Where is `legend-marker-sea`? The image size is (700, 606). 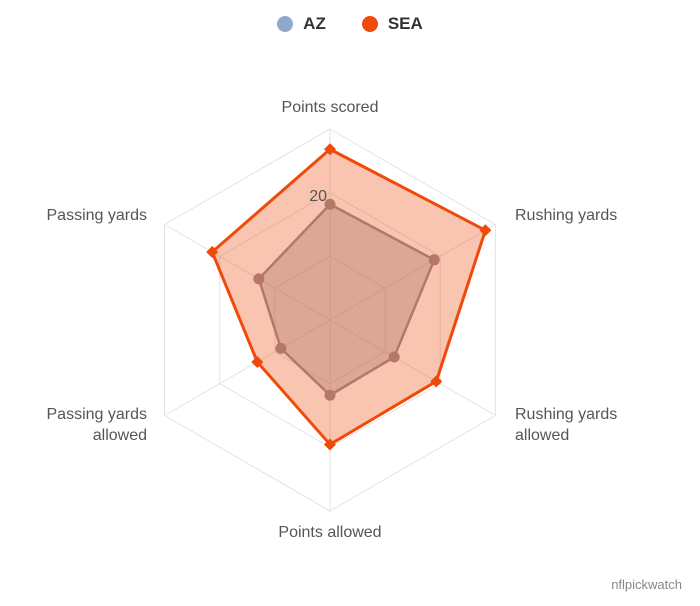 legend-marker-sea is located at coordinates (369, 24).